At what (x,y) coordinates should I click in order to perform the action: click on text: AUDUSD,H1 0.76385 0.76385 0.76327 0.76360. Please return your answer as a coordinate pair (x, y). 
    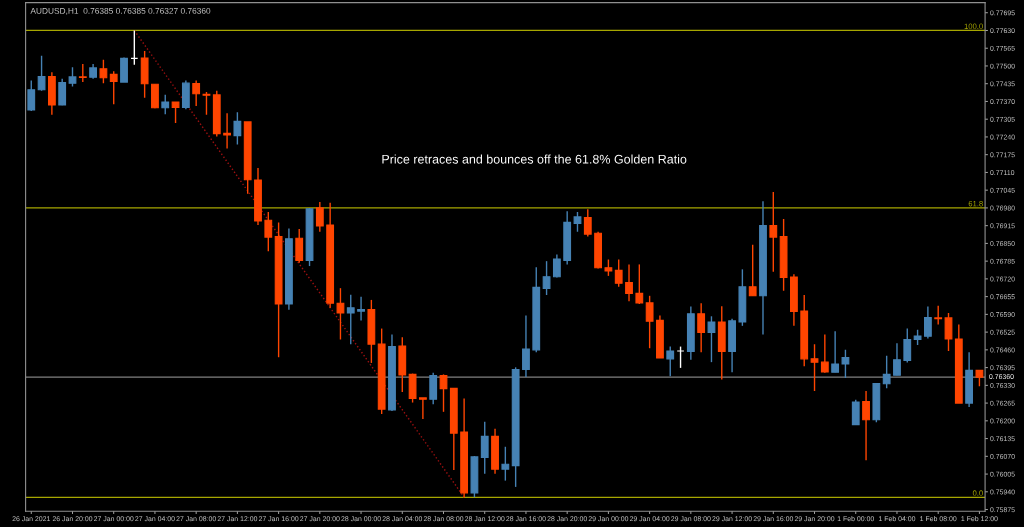
    Looking at the image, I should click on (120, 11).